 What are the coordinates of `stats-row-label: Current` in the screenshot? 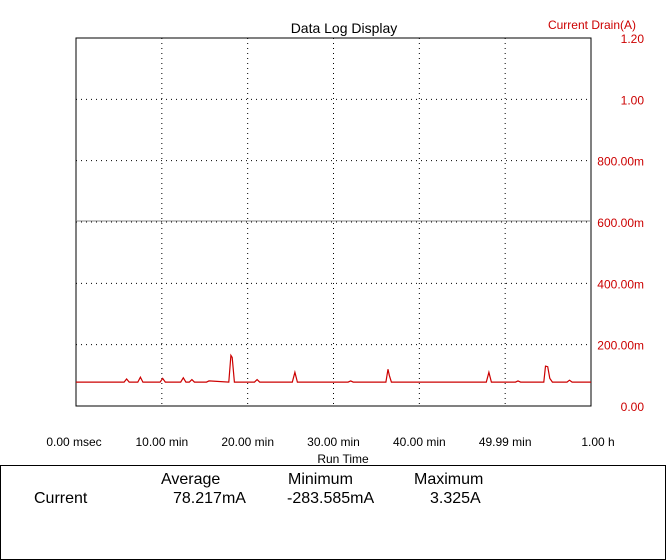 It's located at (61, 498).